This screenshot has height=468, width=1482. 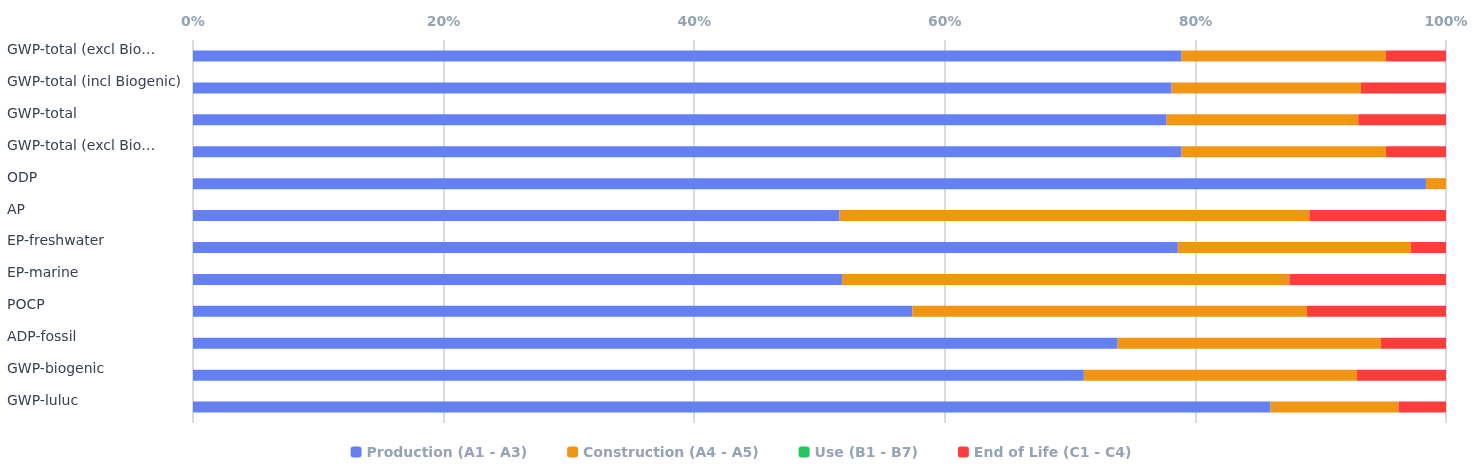 What do you see at coordinates (56, 240) in the screenshot?
I see `y-tick-label: EP-freshwater` at bounding box center [56, 240].